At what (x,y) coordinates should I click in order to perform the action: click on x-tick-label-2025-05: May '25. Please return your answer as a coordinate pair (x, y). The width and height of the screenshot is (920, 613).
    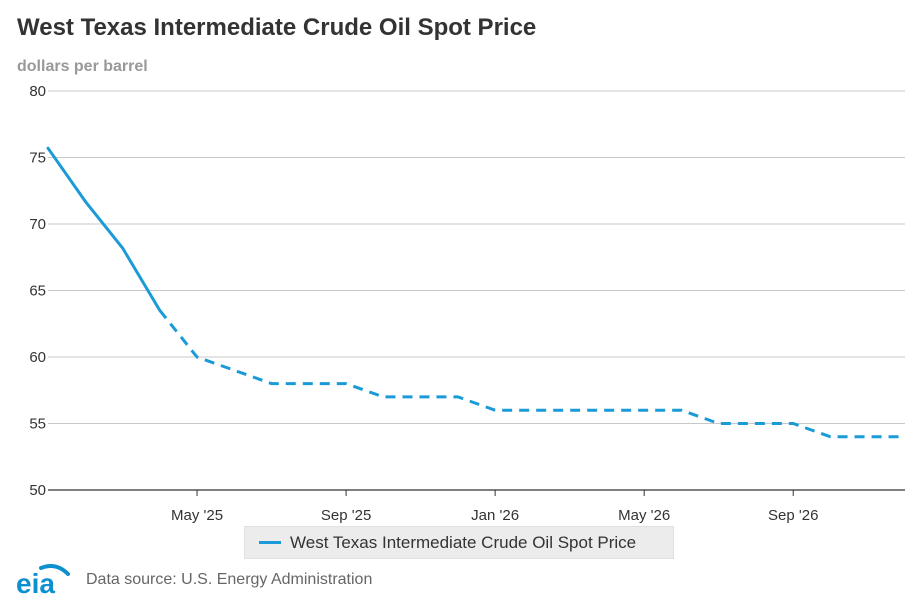
    Looking at the image, I should click on (197, 515).